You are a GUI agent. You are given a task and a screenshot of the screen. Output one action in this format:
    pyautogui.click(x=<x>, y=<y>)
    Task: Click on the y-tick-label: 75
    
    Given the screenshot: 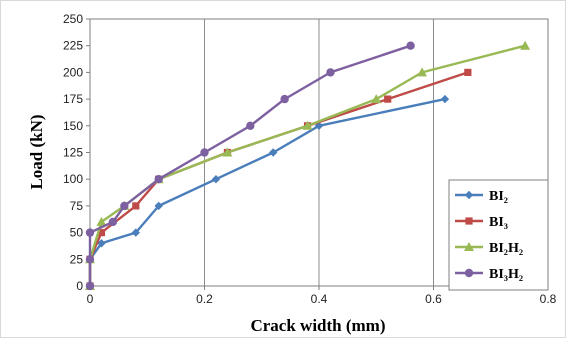 What is the action you would take?
    pyautogui.click(x=77, y=206)
    